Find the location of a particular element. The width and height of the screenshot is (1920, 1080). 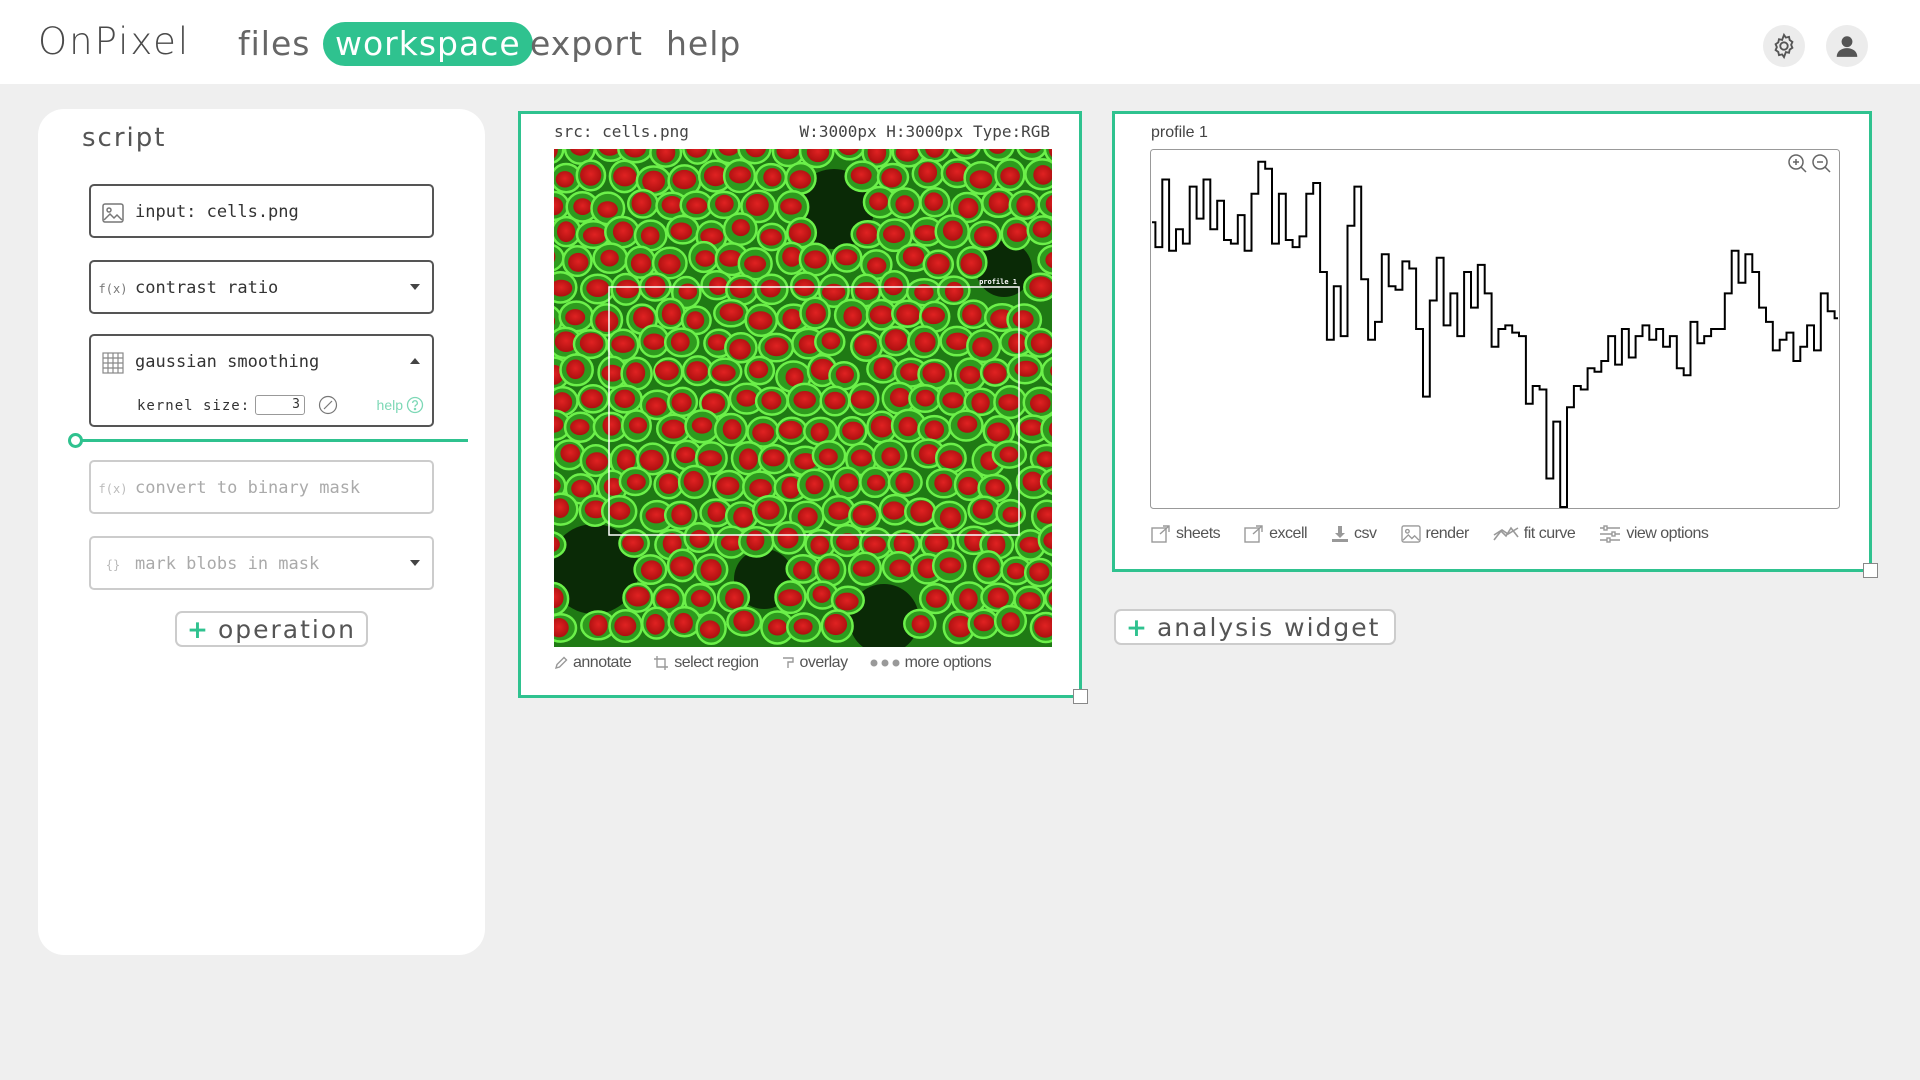

more-options-button: more options is located at coordinates (931, 663).